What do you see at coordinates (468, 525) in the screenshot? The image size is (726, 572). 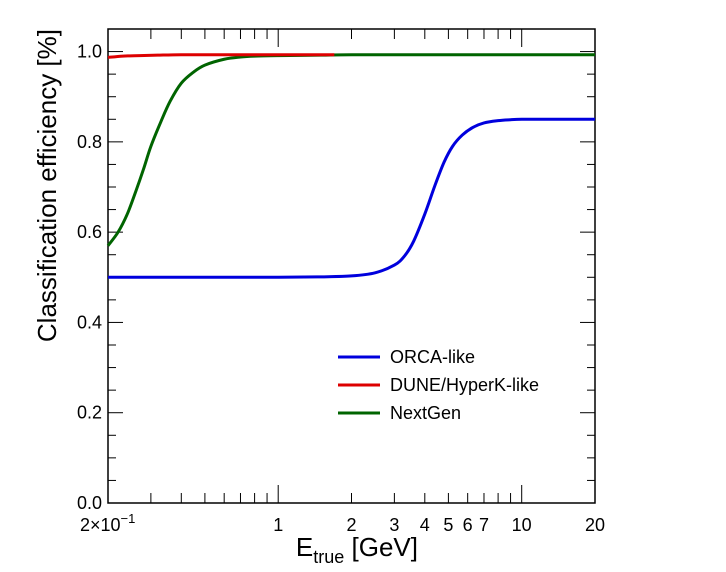 I see `x-tick-label: 6` at bounding box center [468, 525].